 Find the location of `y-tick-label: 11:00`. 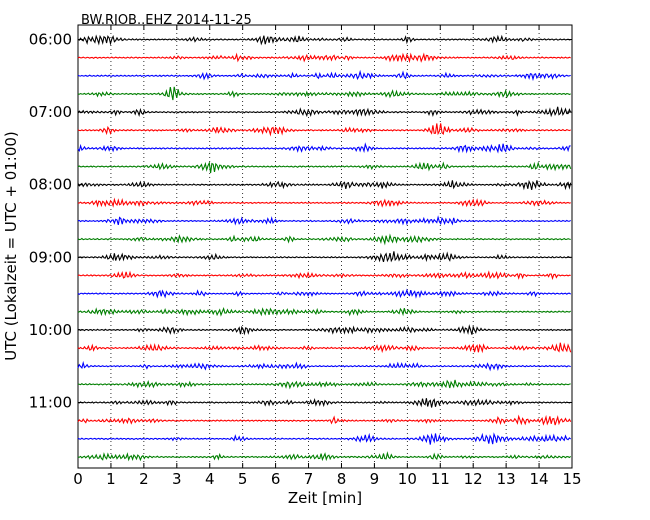

y-tick-label: 11:00 is located at coordinates (50, 403).